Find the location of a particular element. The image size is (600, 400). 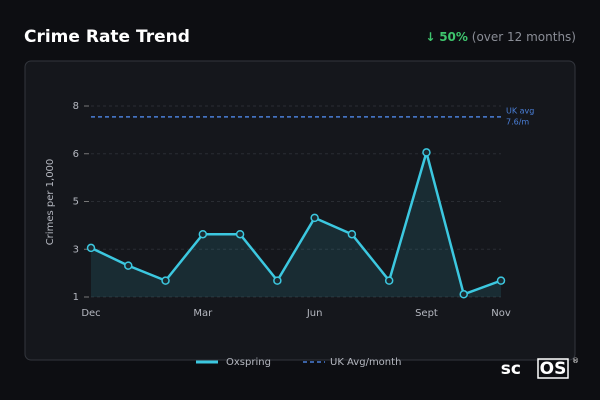

change-summary: ↓ 50% (over 12 months) is located at coordinates (500, 37).